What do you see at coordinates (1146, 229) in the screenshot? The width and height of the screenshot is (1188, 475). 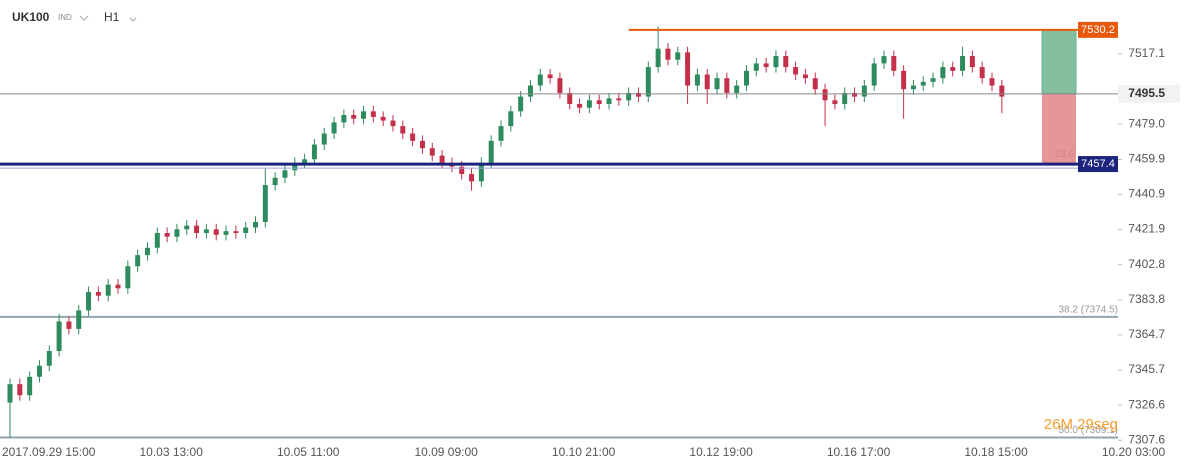 I see `y-tick-label: 7421.9` at bounding box center [1146, 229].